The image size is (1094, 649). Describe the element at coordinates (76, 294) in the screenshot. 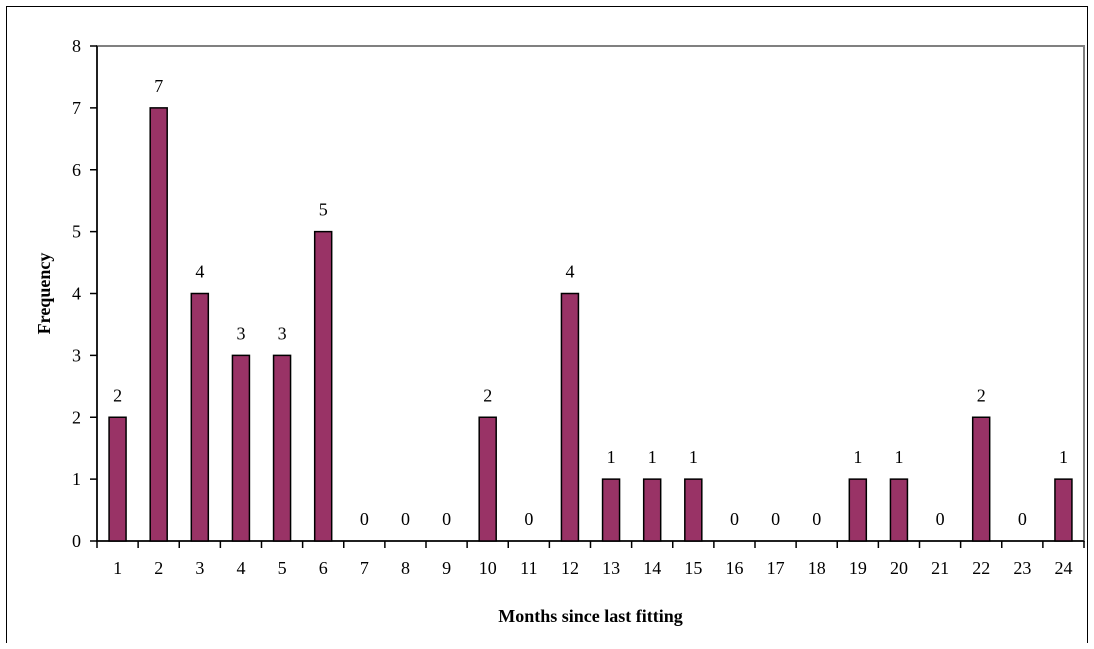

I see `y-tick-label: 4` at that location.